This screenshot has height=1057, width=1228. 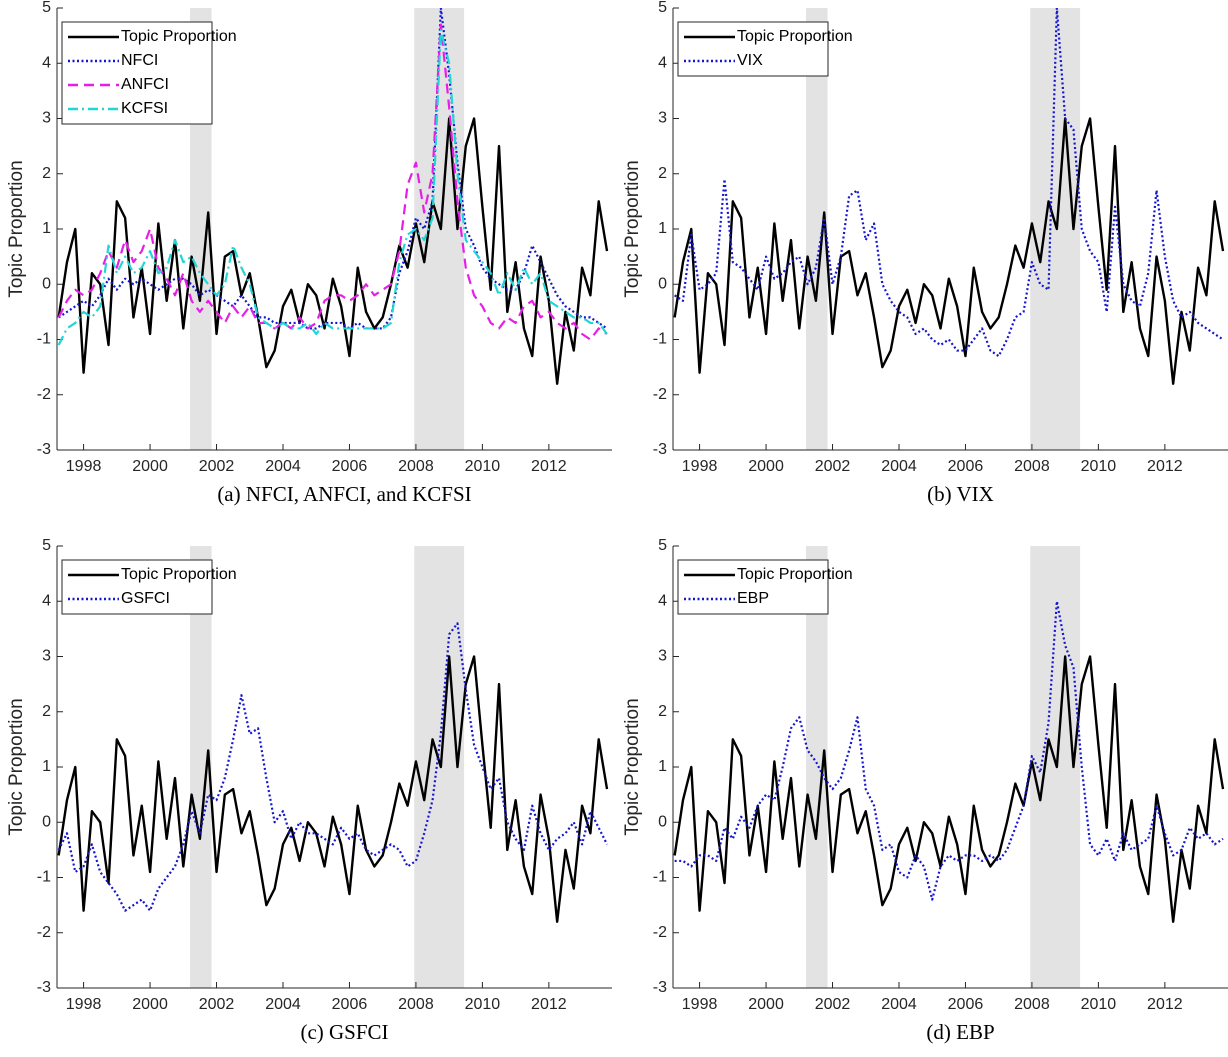 What do you see at coordinates (960, 494) in the screenshot?
I see `caption: (b) VIX` at bounding box center [960, 494].